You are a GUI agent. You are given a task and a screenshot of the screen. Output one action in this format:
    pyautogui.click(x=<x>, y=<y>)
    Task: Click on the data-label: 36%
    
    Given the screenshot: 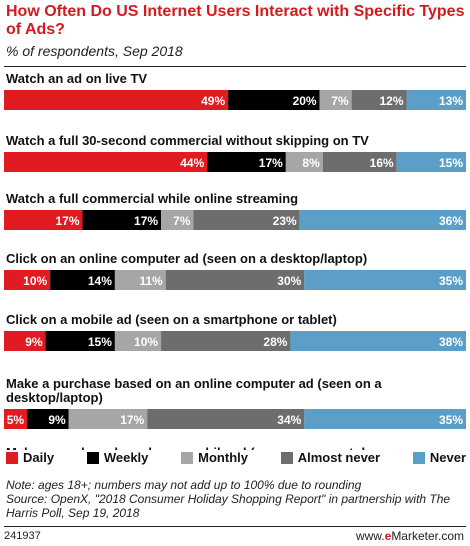 What is the action you would take?
    pyautogui.click(x=451, y=221)
    